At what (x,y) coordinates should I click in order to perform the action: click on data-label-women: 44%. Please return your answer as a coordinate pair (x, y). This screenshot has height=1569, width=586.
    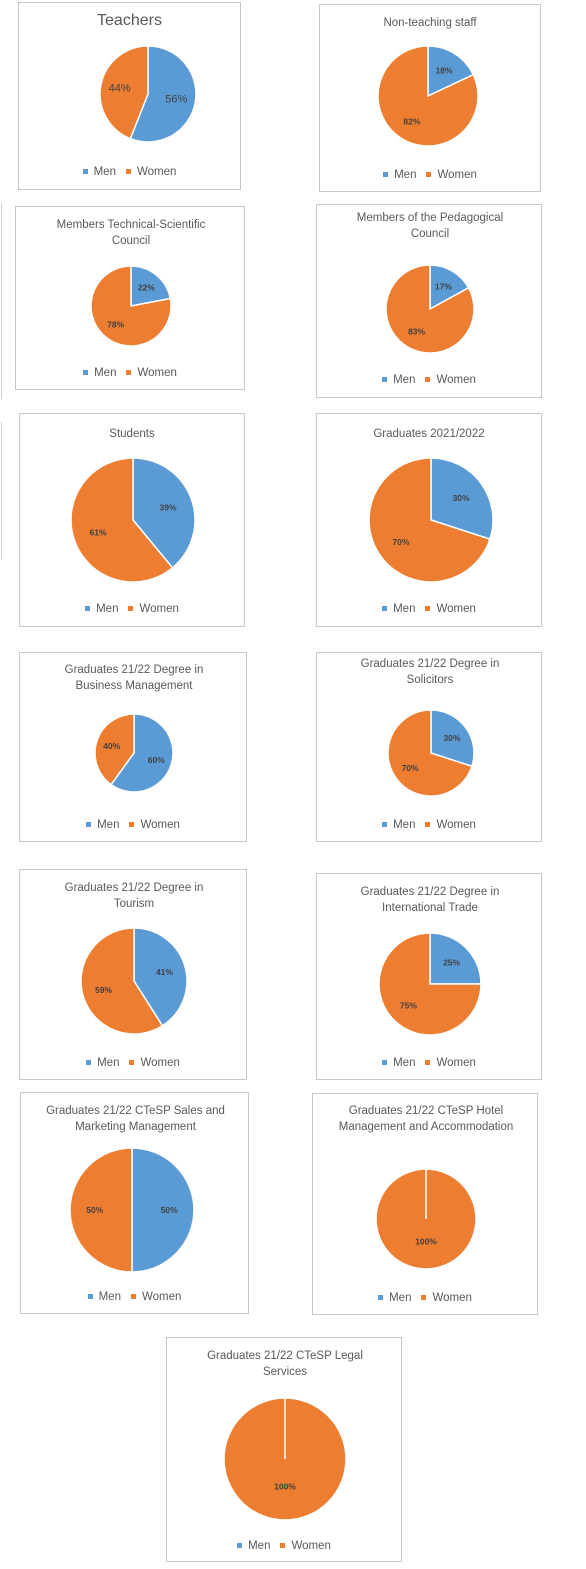
    Looking at the image, I should click on (120, 89).